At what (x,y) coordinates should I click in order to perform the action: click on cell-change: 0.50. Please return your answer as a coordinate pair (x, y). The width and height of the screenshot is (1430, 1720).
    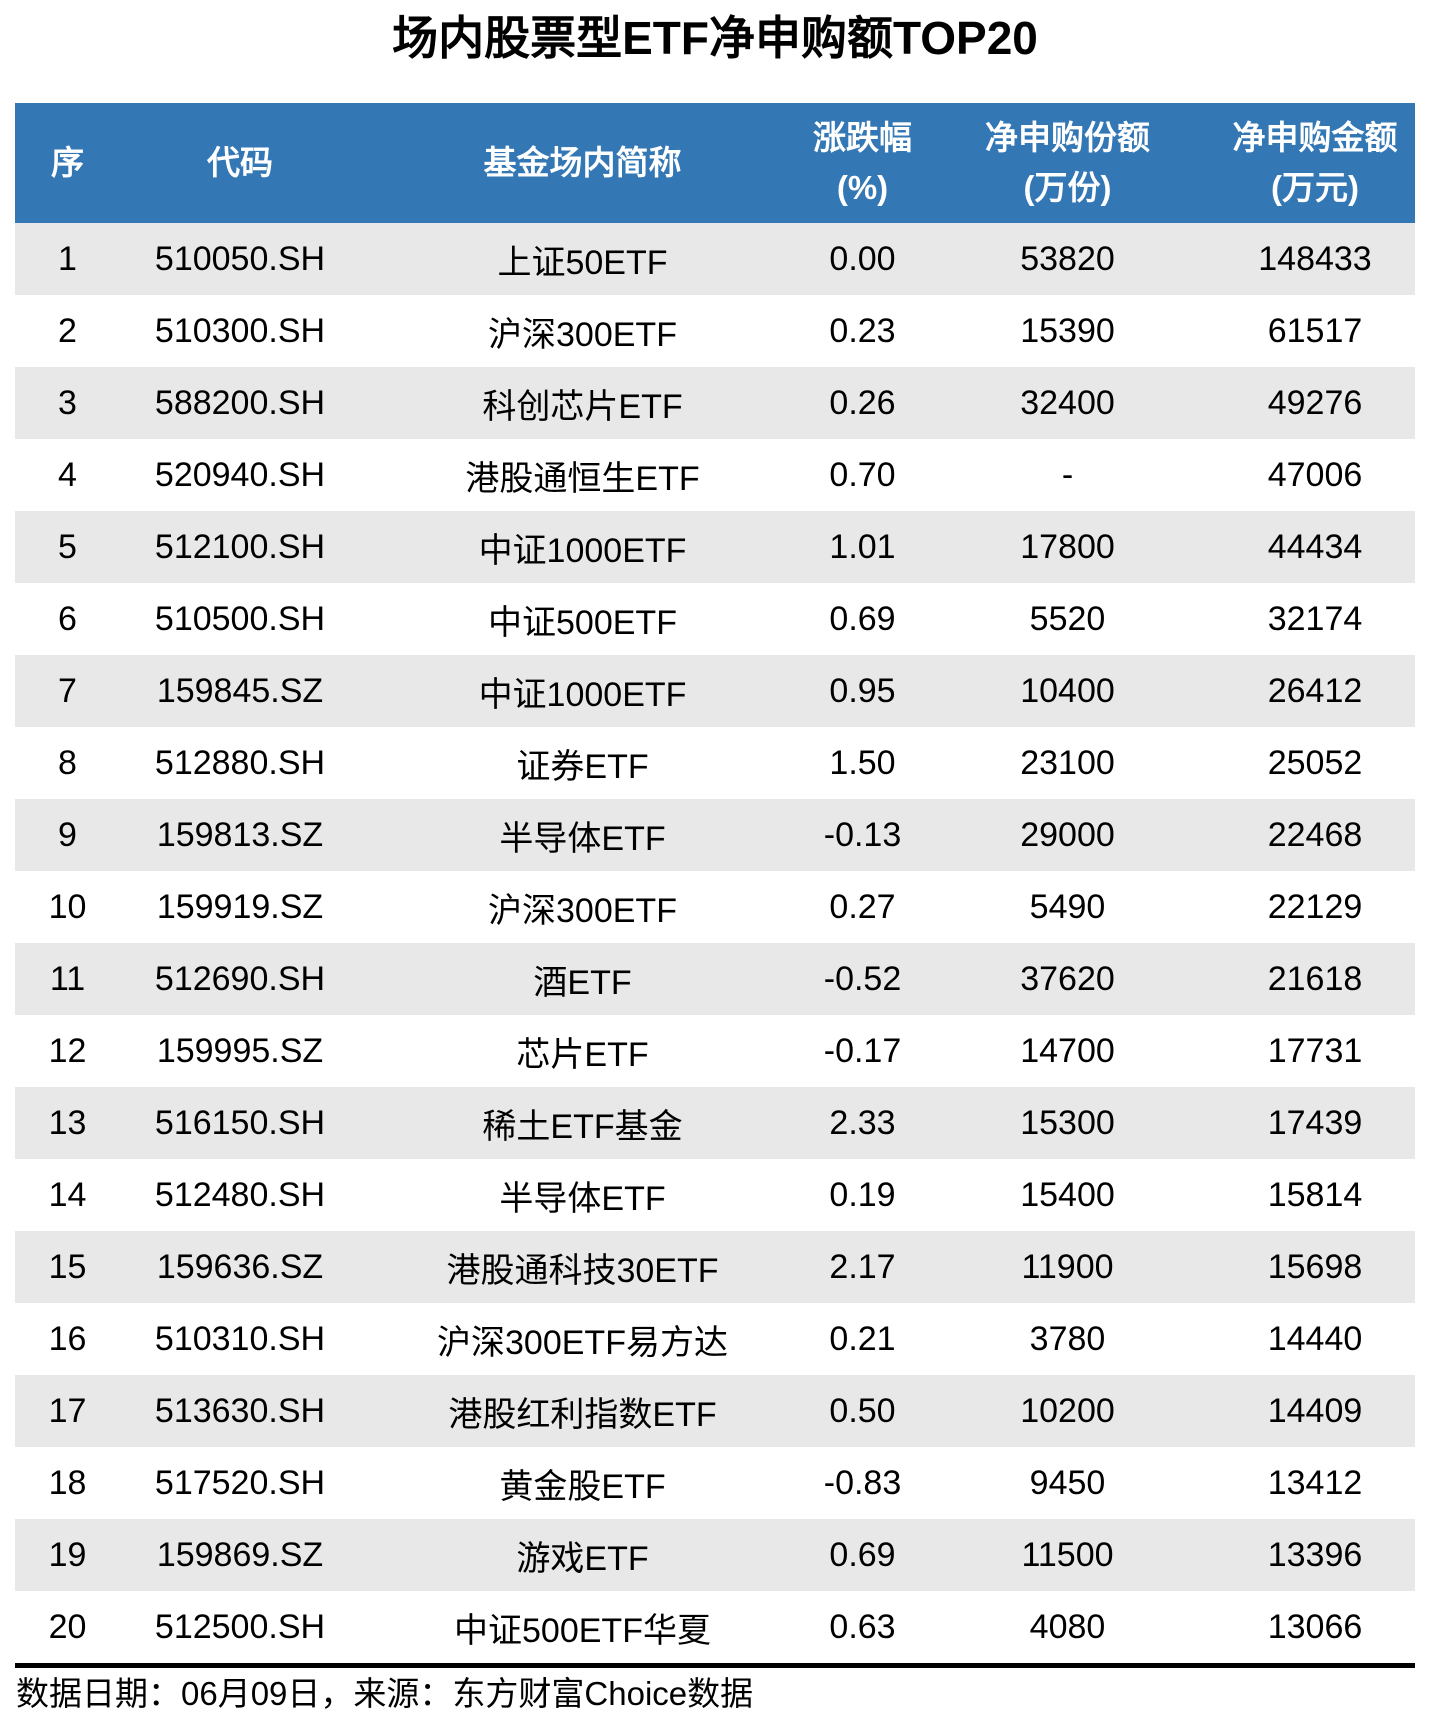
    Looking at the image, I should click on (862, 1411).